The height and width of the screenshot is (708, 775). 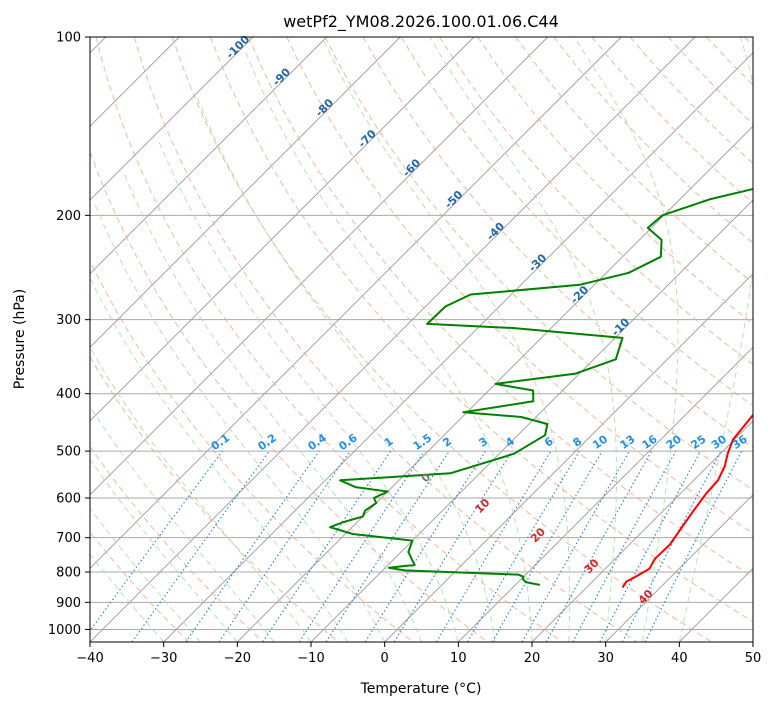 What do you see at coordinates (68, 394) in the screenshot?
I see `y-tick-label: 400` at bounding box center [68, 394].